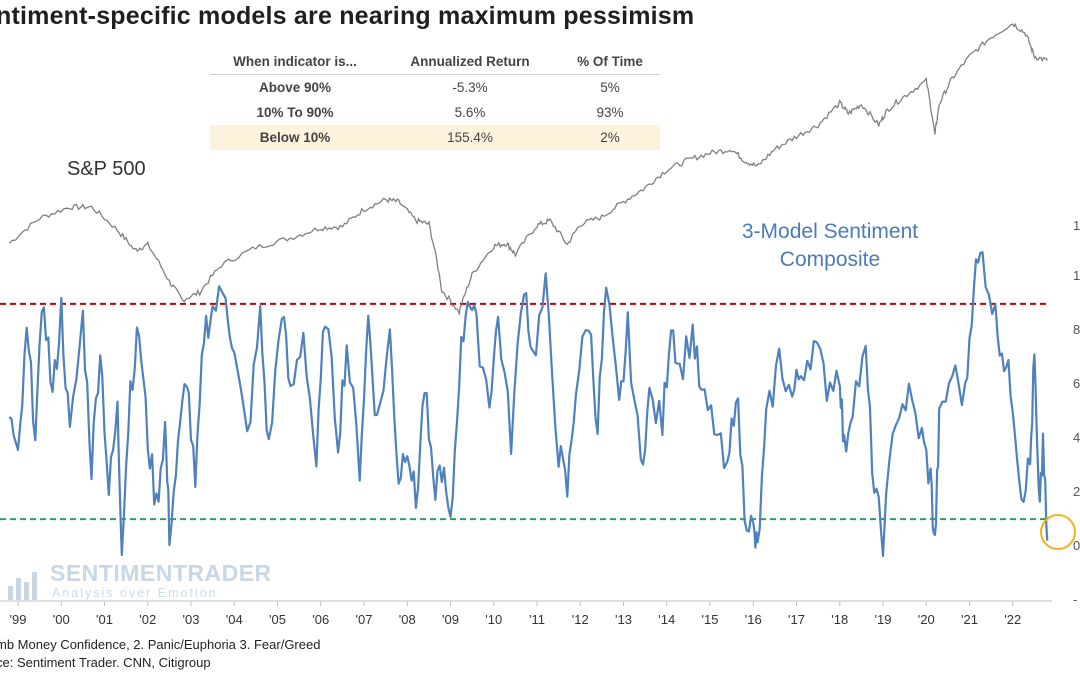 The image size is (1080, 675). I want to click on x-tick-label: '16, so click(753, 619).